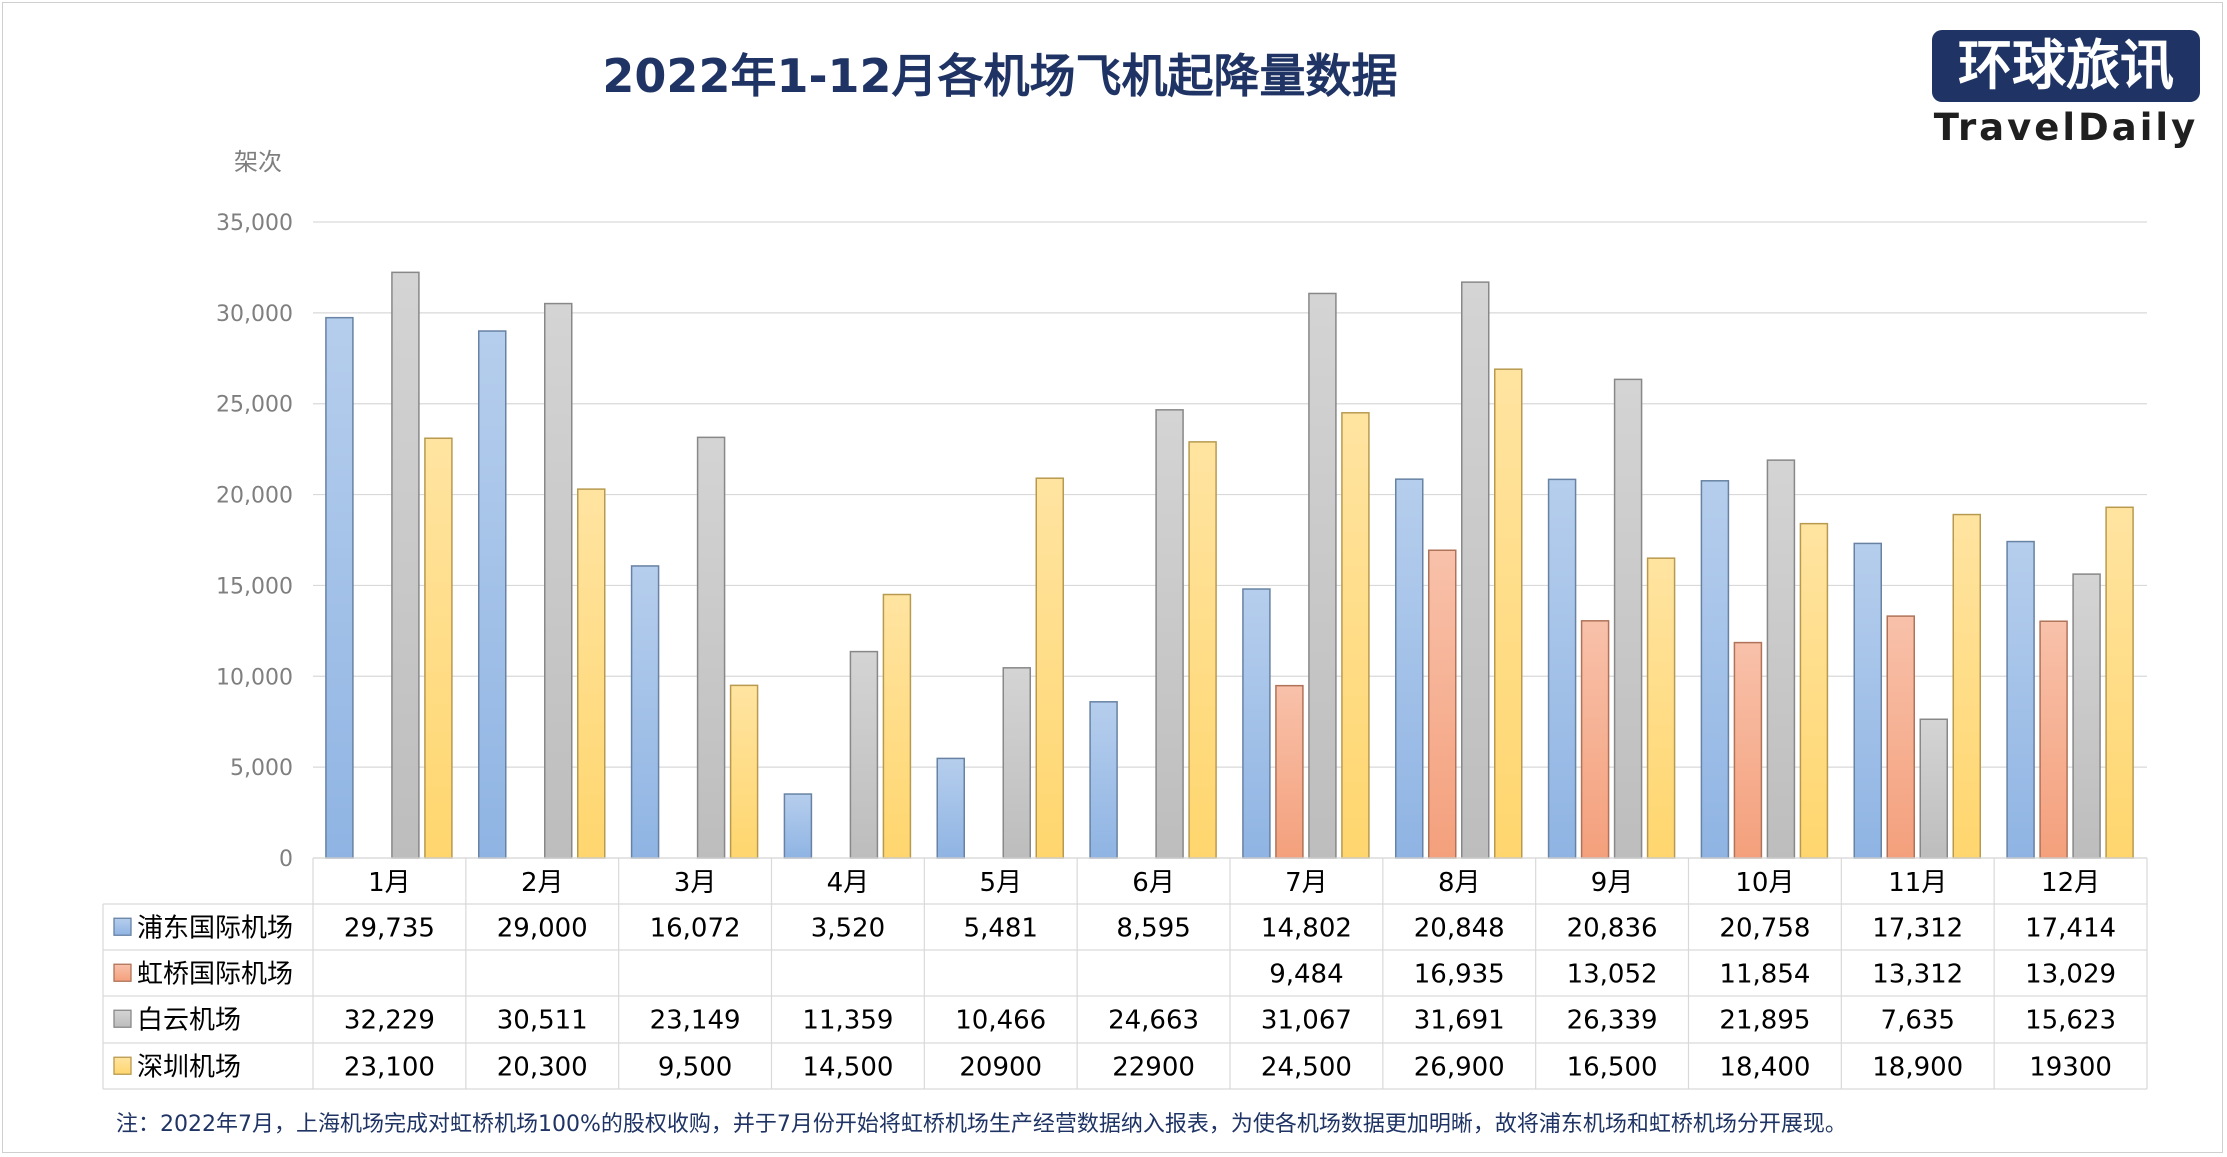  Describe the element at coordinates (999, 76) in the screenshot. I see `chart-title: 2022年1-12月各机场飞机起降量数据` at that location.